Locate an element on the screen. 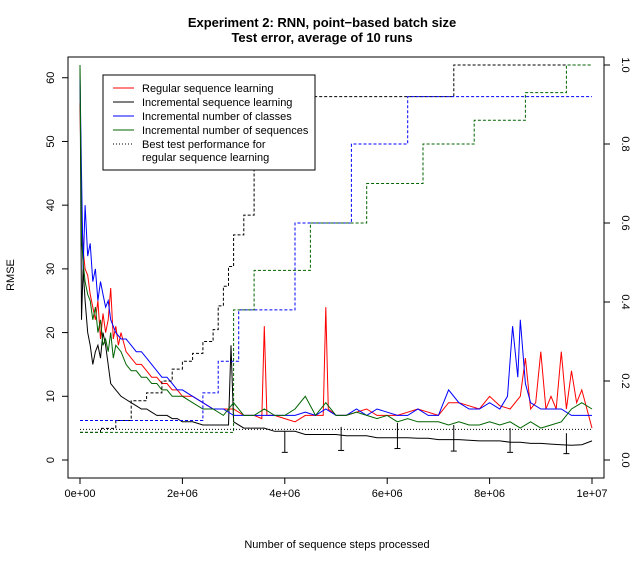 This screenshot has width=644, height=567. y2-tick-label: 1.0 is located at coordinates (625, 64).